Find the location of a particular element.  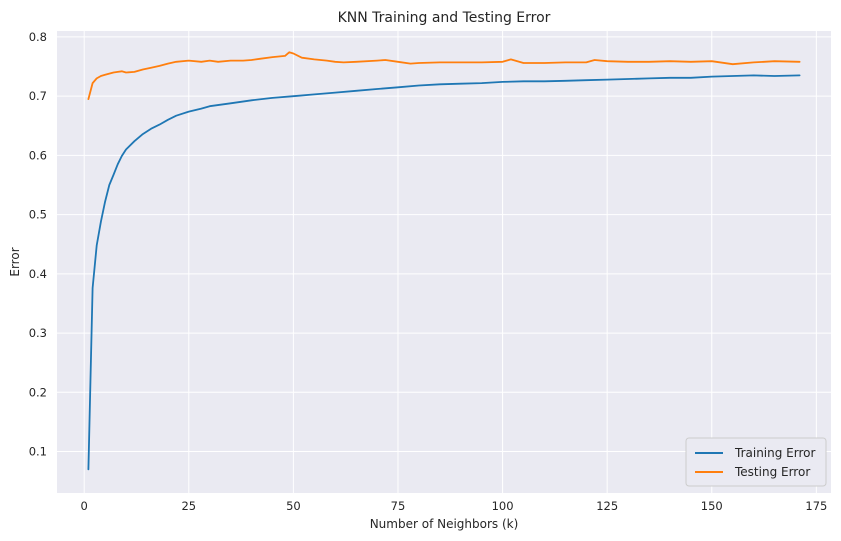

legend-label-training: Training Error is located at coordinates (774, 453).